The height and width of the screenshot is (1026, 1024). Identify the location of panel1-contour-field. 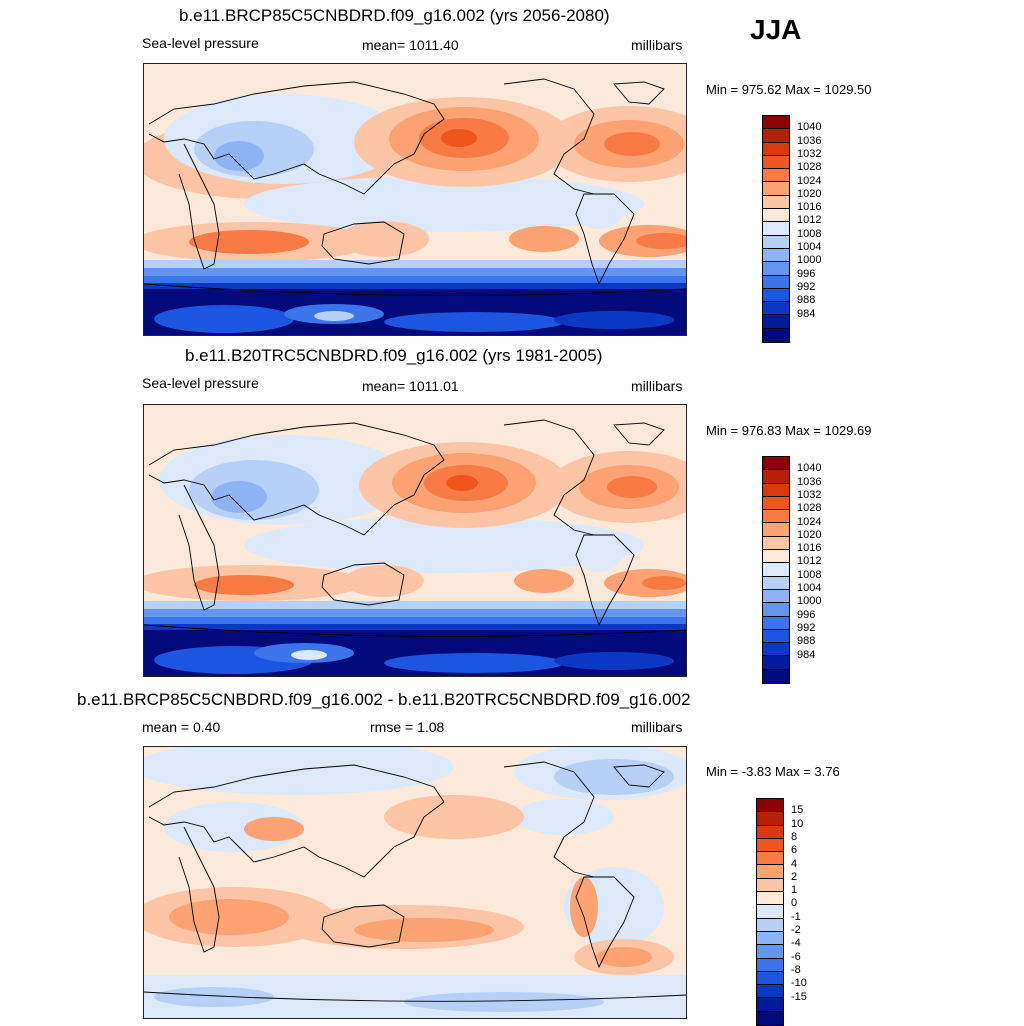
(415, 199).